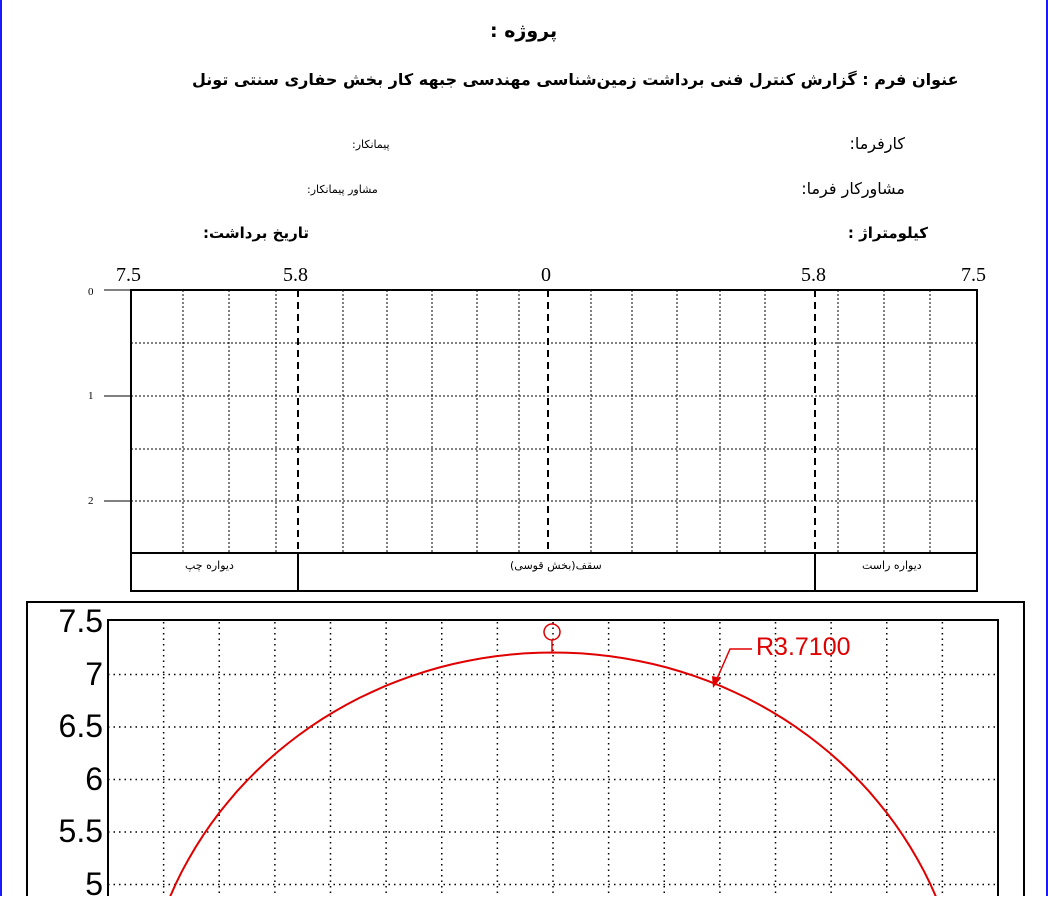  What do you see at coordinates (853, 188) in the screenshot?
I see `employer-consultant-label: مشاورکار فرما:` at bounding box center [853, 188].